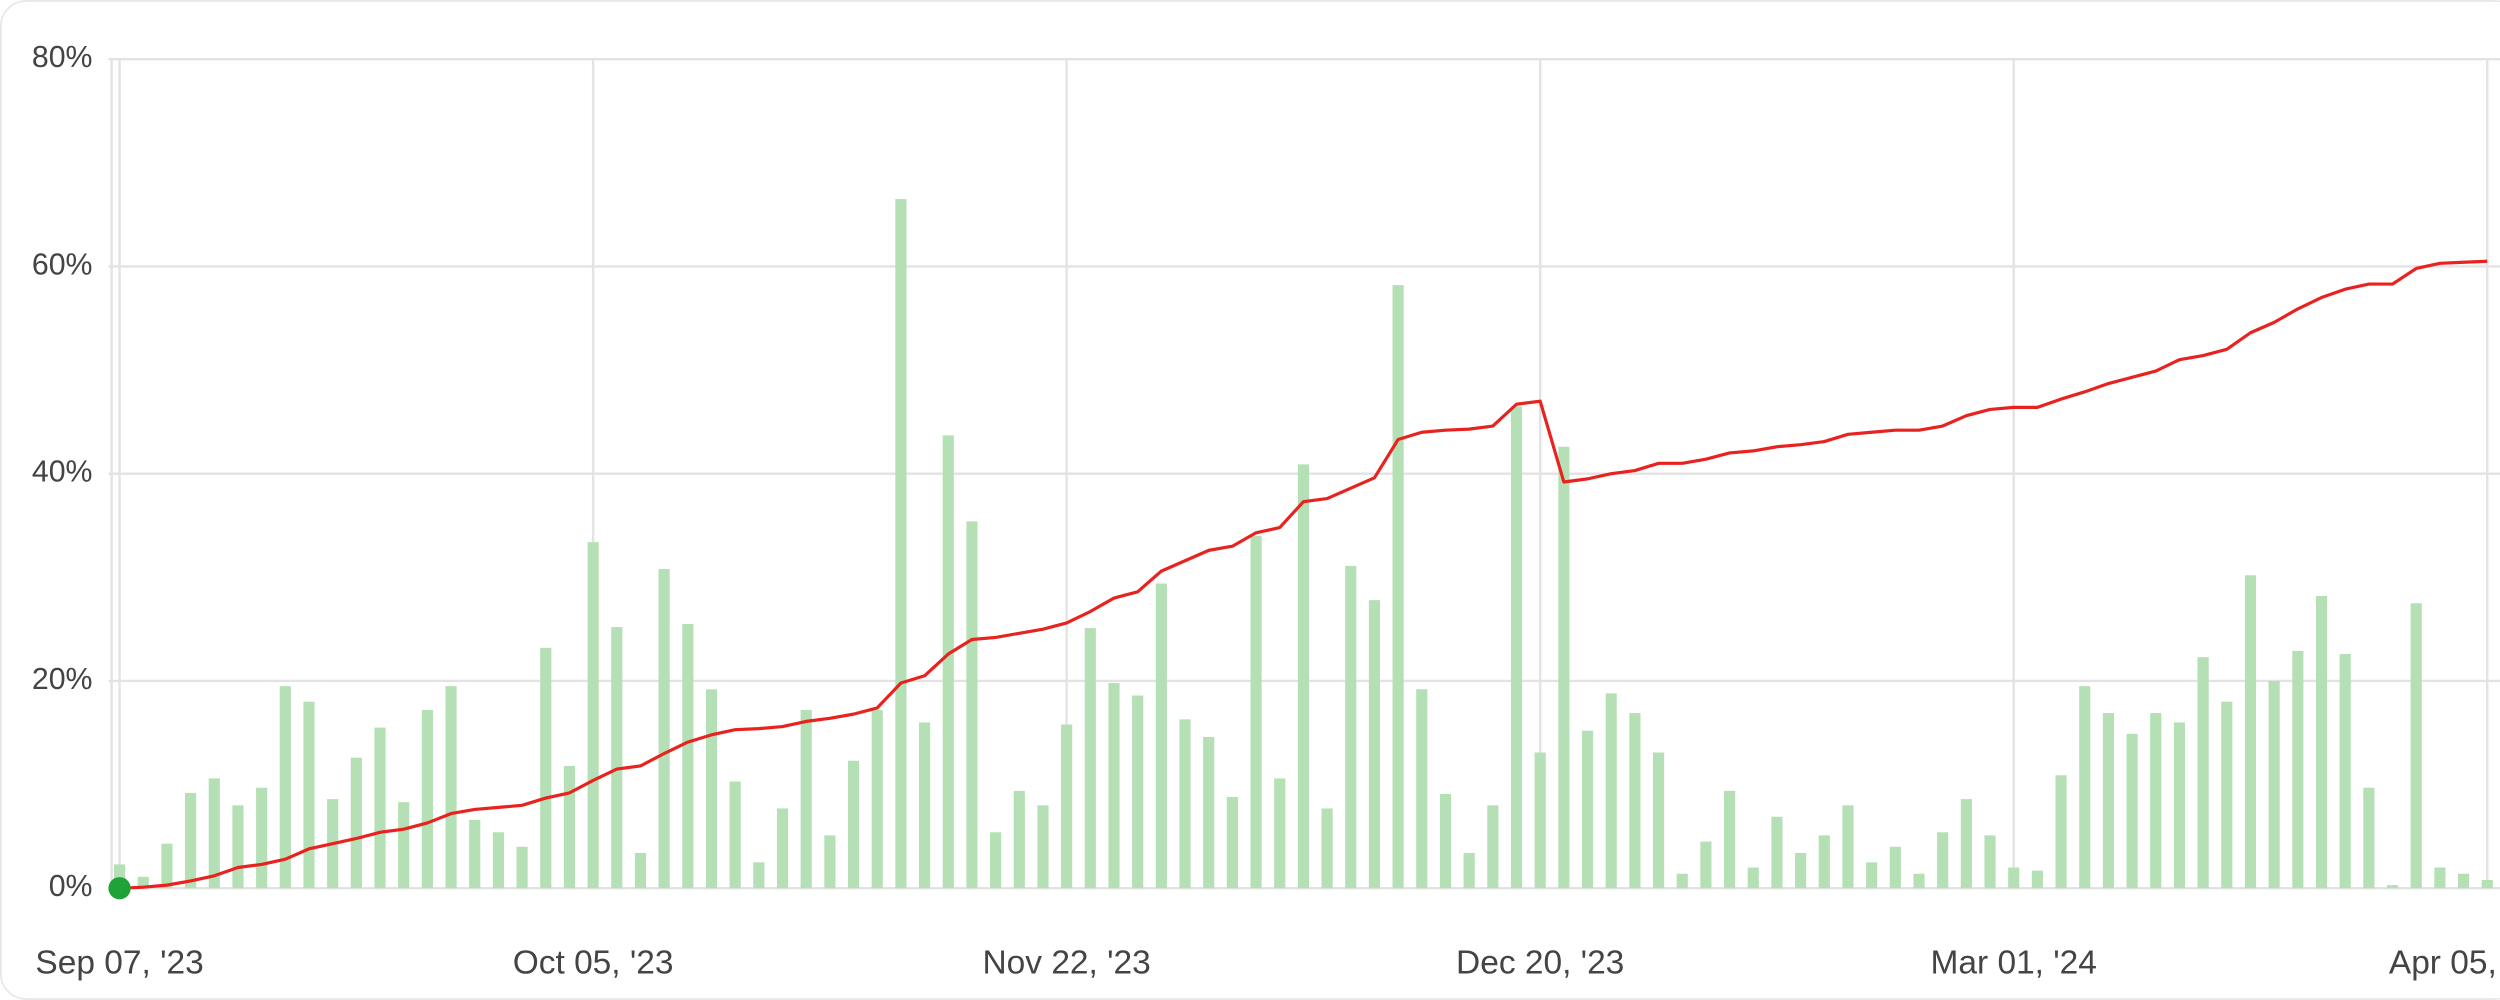  Describe the element at coordinates (62, 264) in the screenshot. I see `y-tick-label: 60%` at that location.